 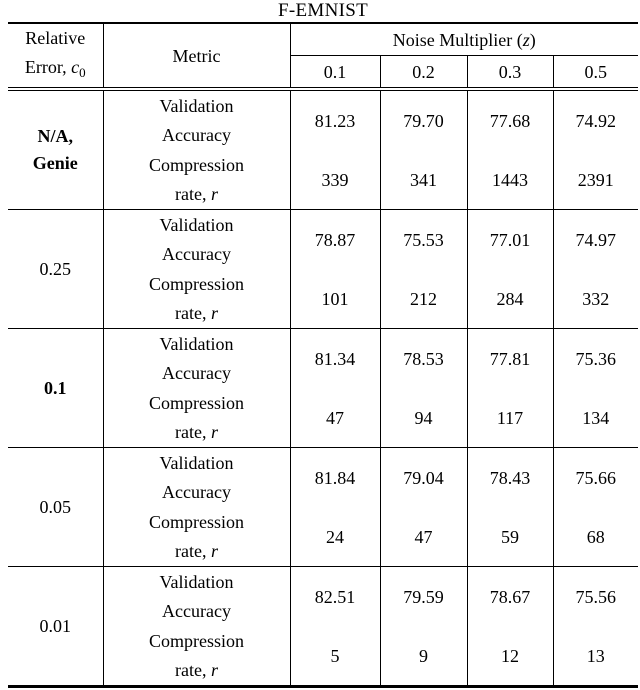 I want to click on accuracy-value: 81.23, so click(x=334, y=119).